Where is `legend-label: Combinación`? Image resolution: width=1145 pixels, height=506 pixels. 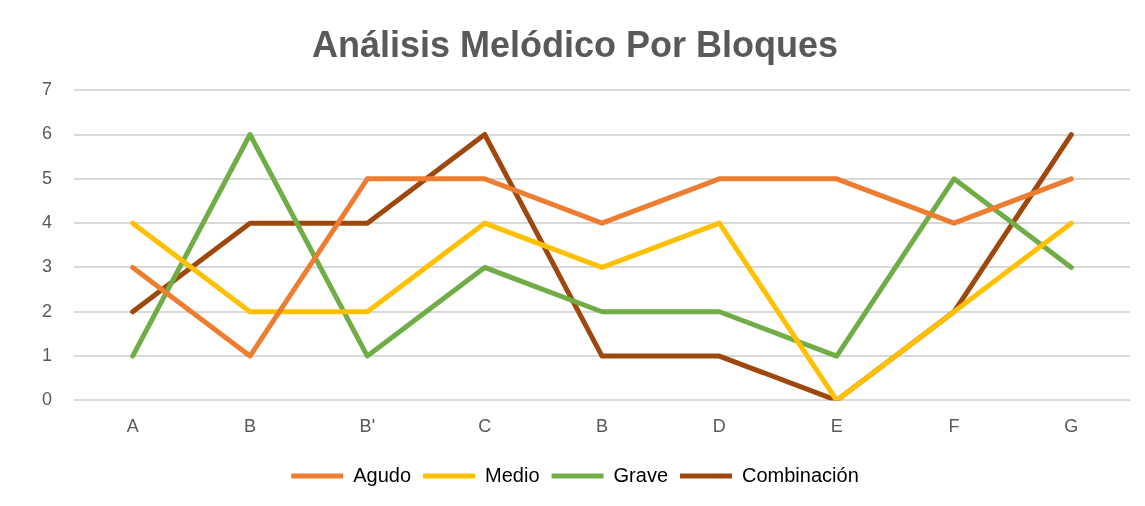
legend-label: Combinación is located at coordinates (800, 474).